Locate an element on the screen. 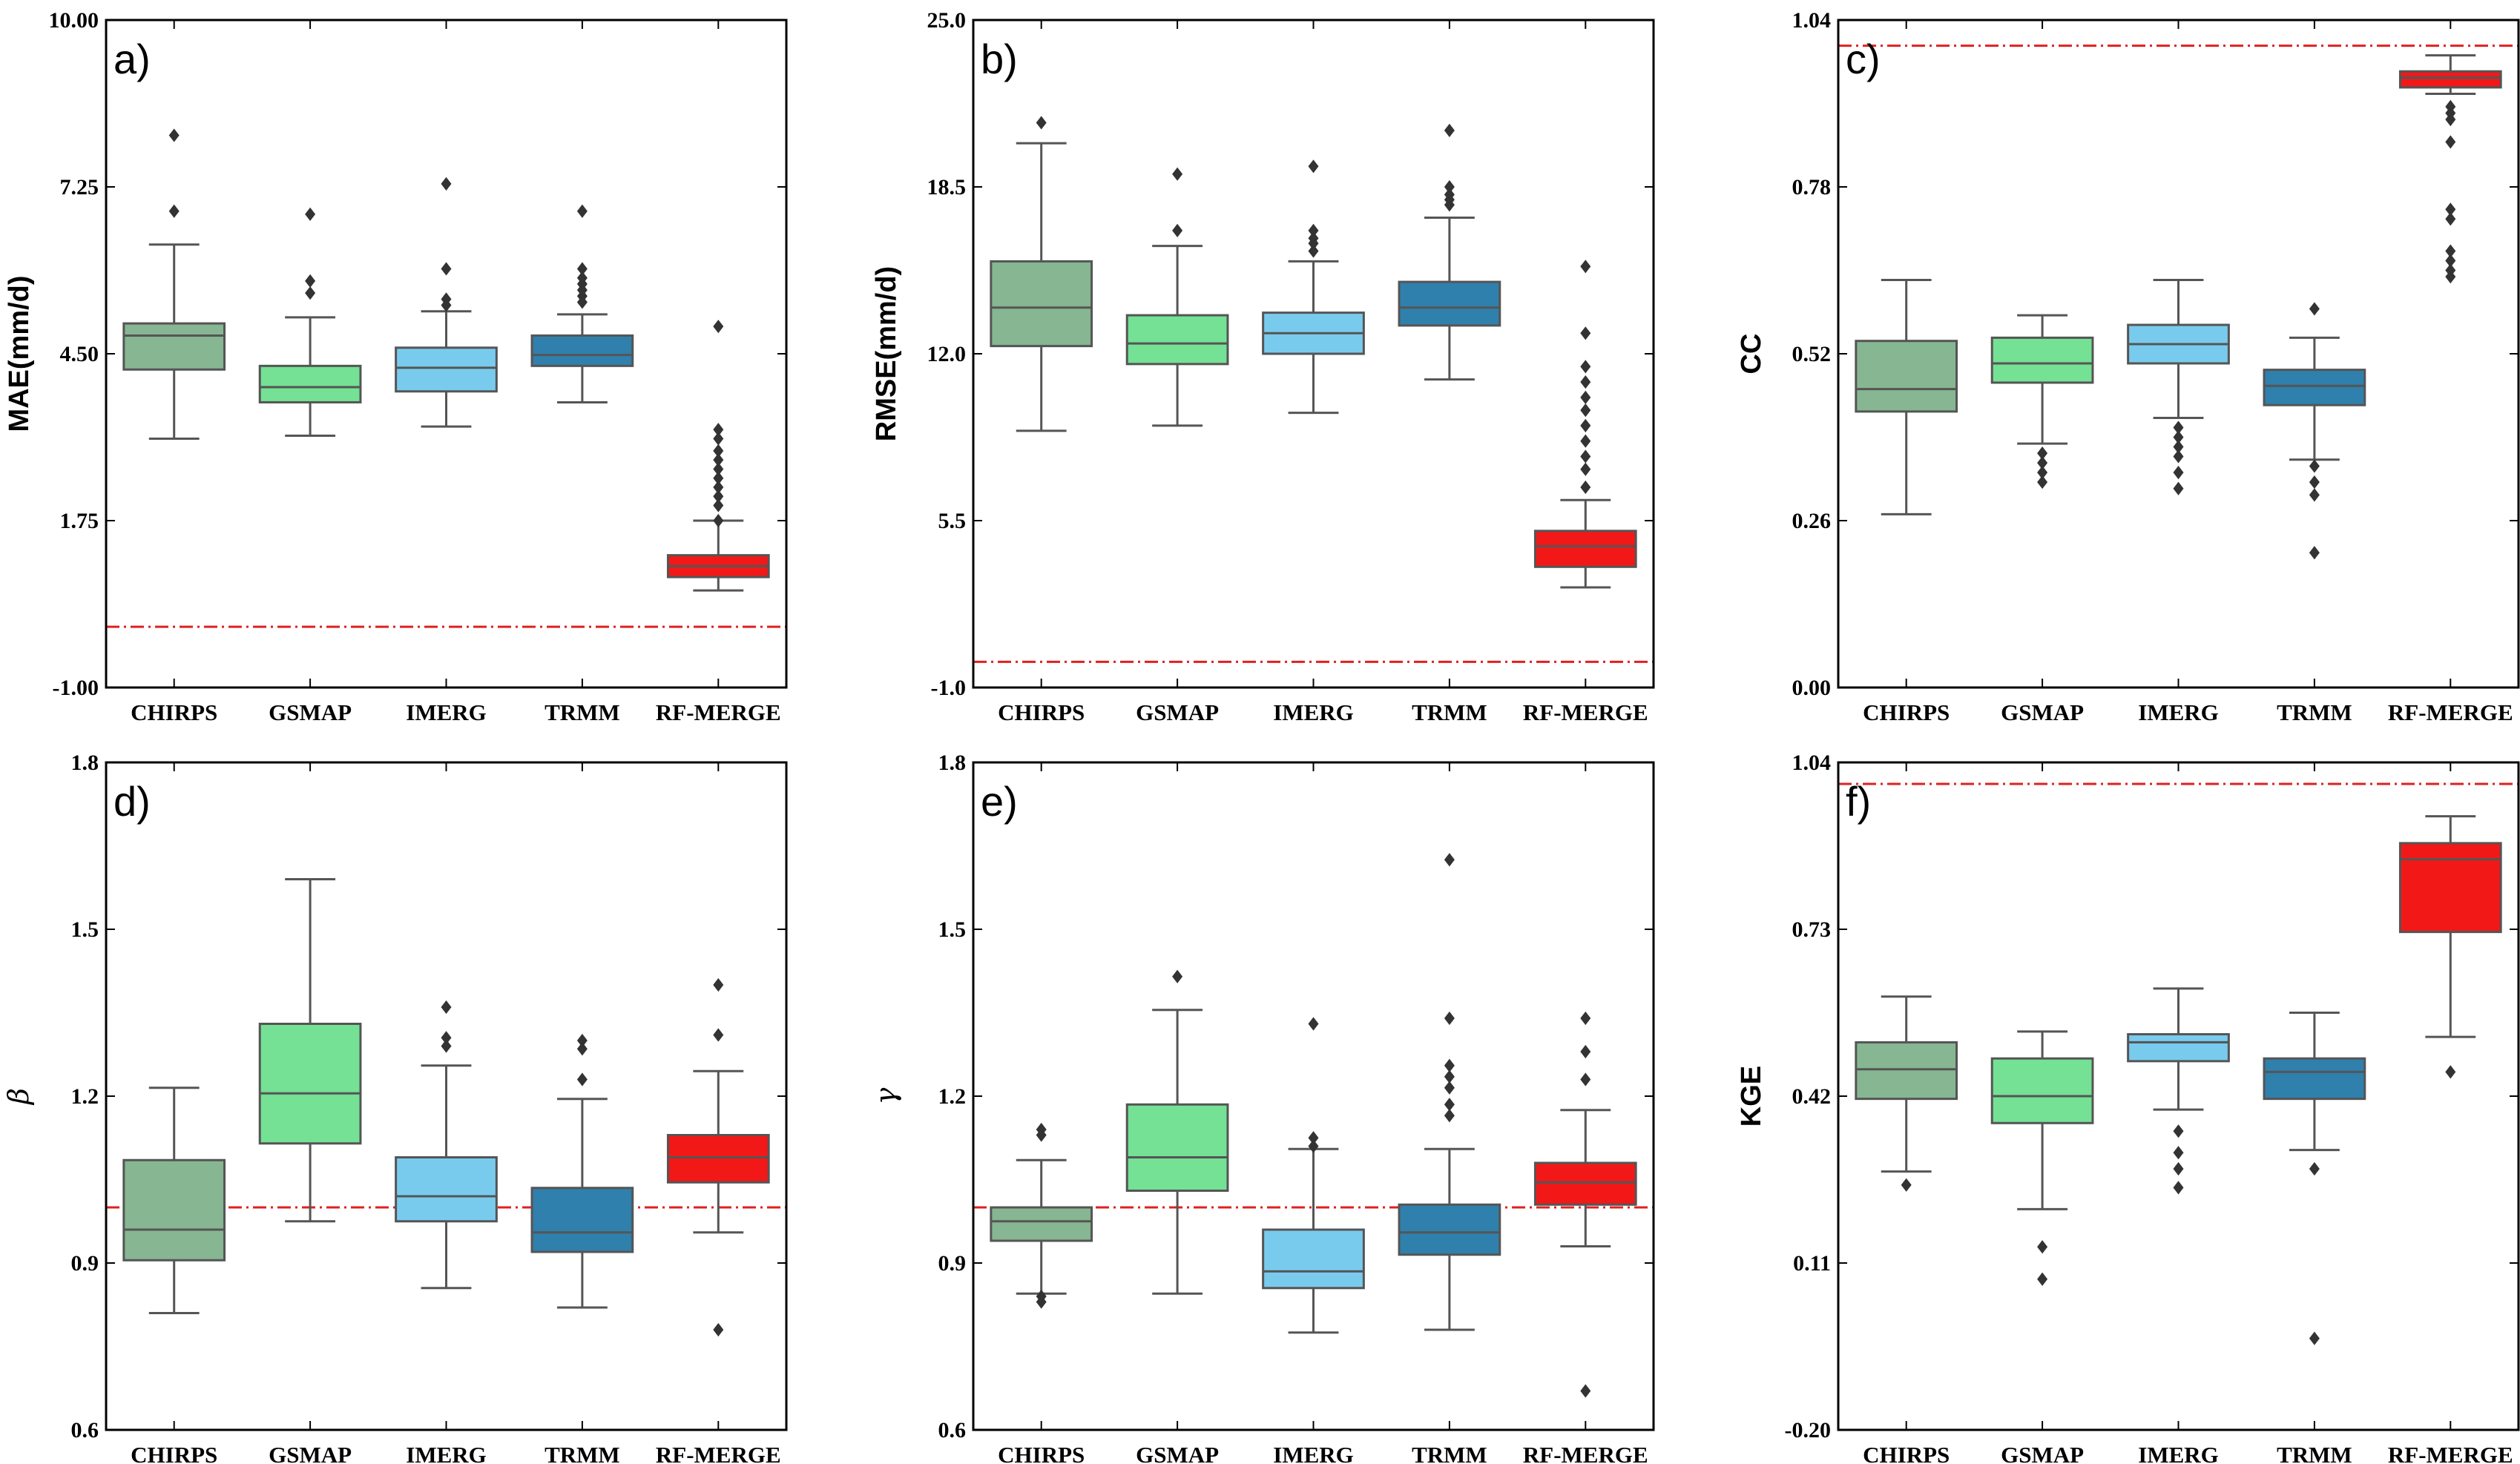 This screenshot has width=2520, height=1464. y-axis-label: β is located at coordinates (18, 1097).